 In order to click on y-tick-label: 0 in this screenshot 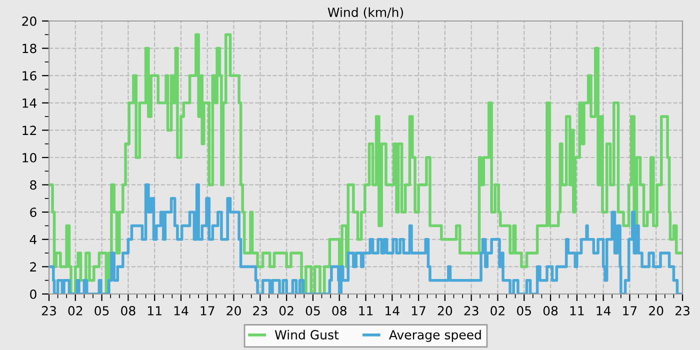, I will do `click(33, 294)`.